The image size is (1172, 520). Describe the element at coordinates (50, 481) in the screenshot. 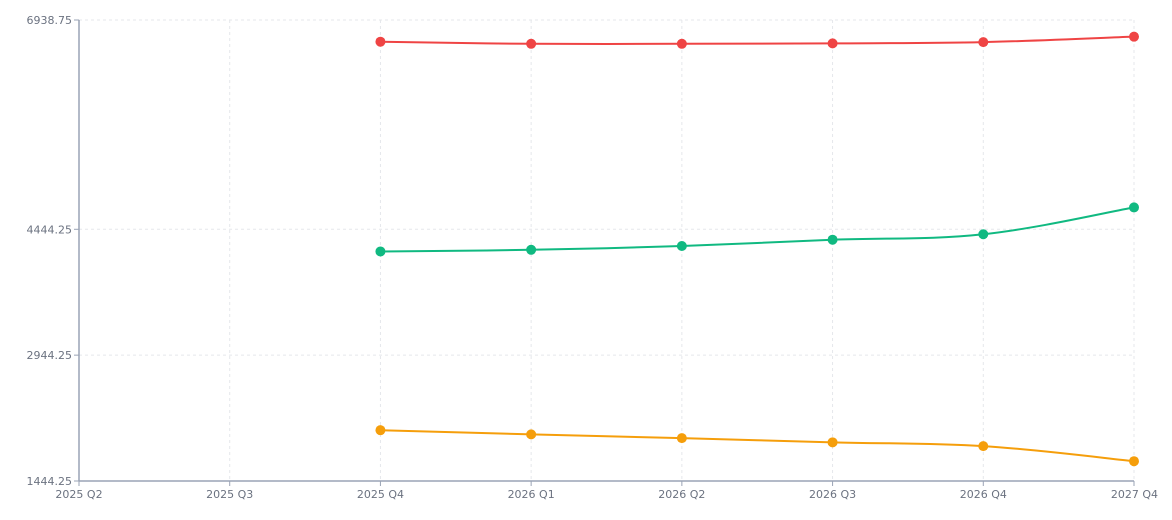

I see `y-tick-label: 1444.25` at that location.